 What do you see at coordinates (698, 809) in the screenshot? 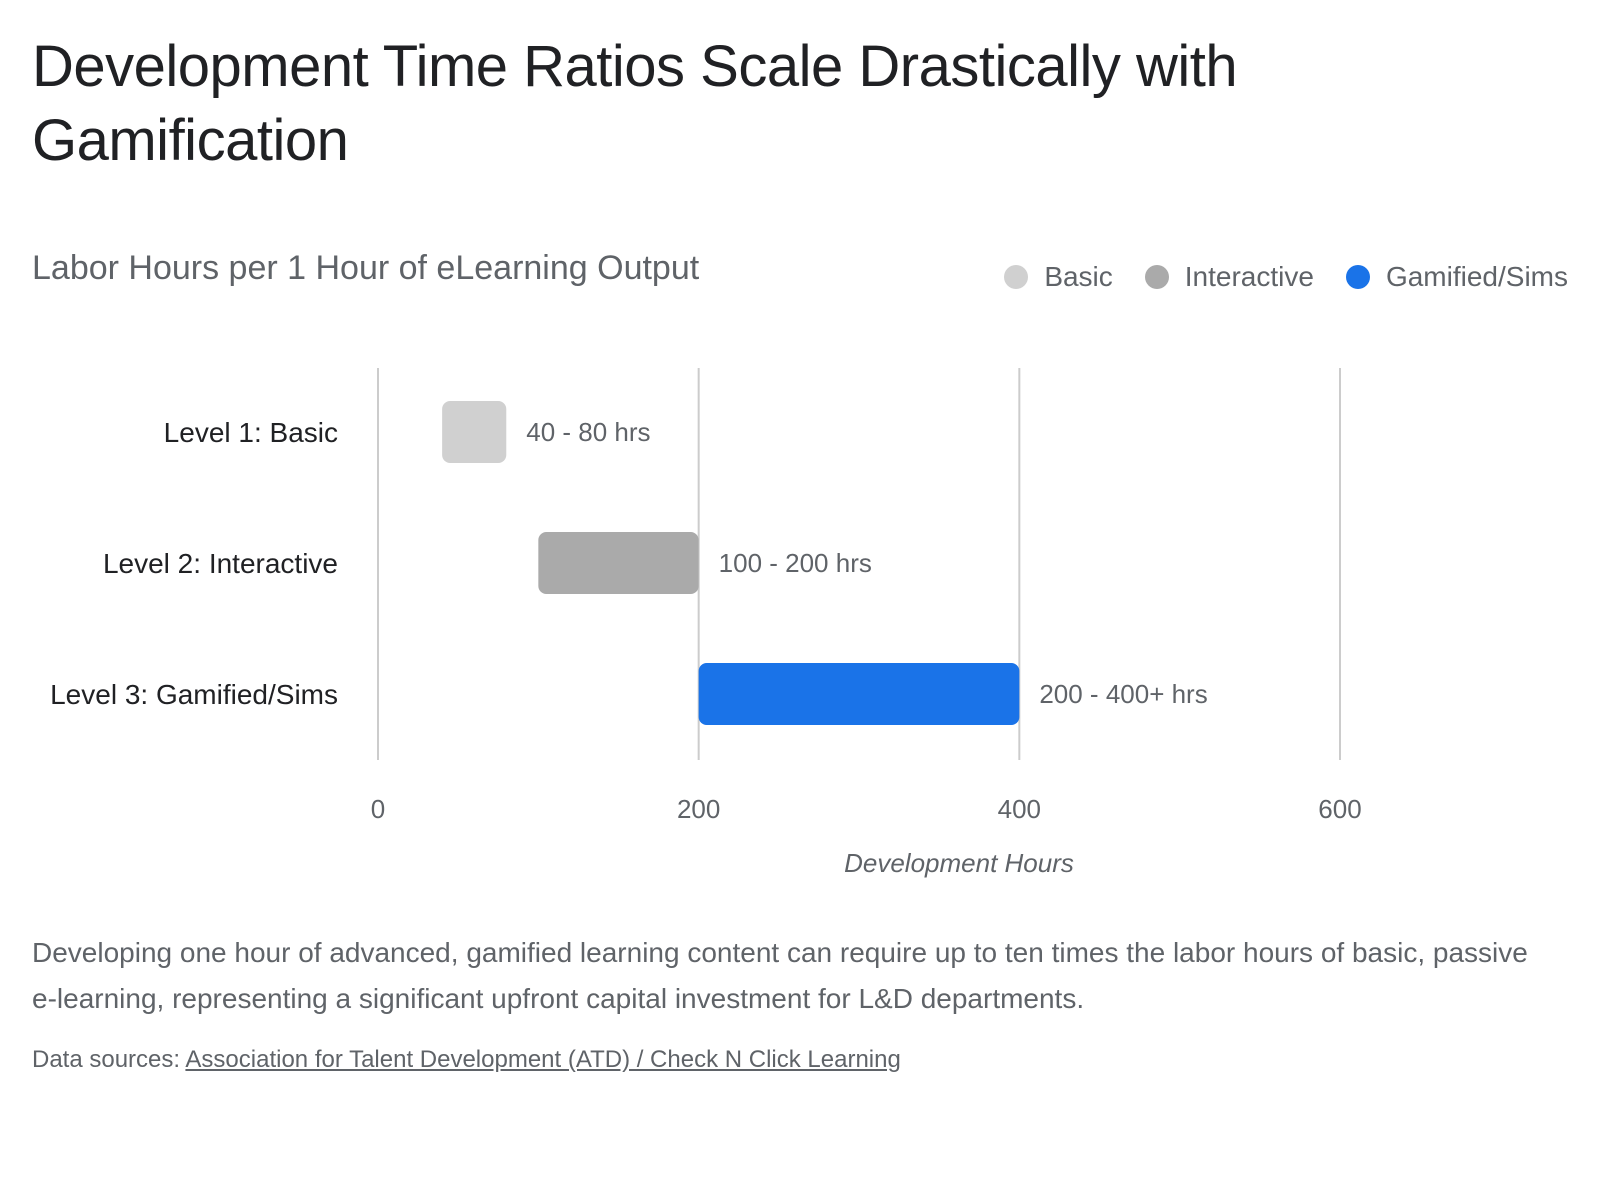
I see `x-tick-label-200: 200` at bounding box center [698, 809].